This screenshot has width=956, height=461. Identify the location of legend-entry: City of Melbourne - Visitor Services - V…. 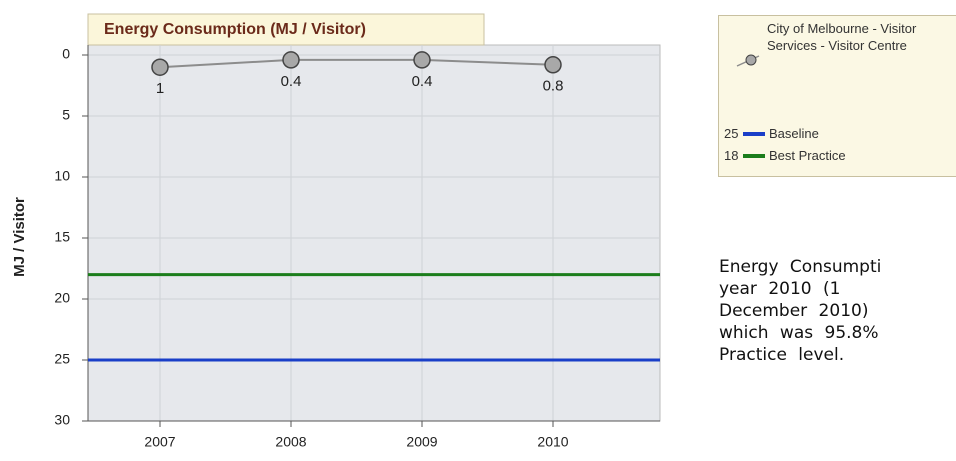
(842, 37).